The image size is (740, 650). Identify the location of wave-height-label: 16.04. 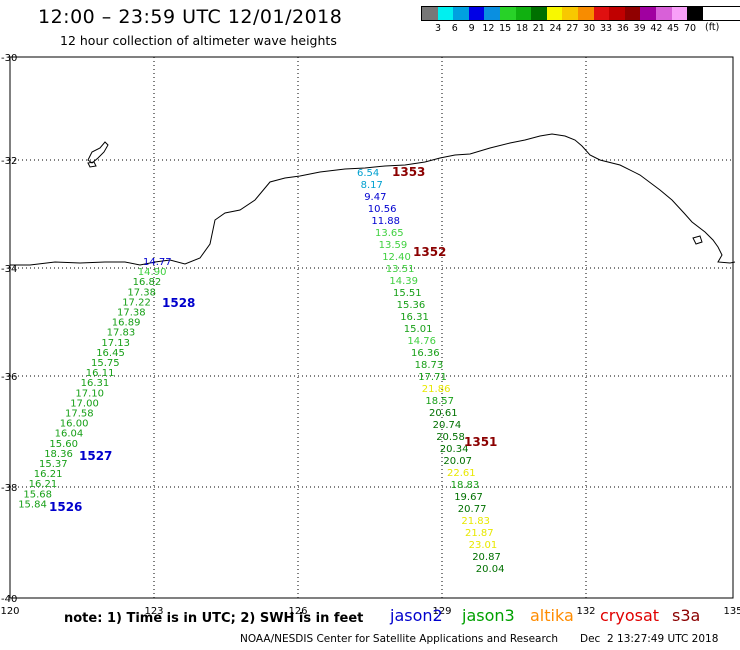
(69, 434).